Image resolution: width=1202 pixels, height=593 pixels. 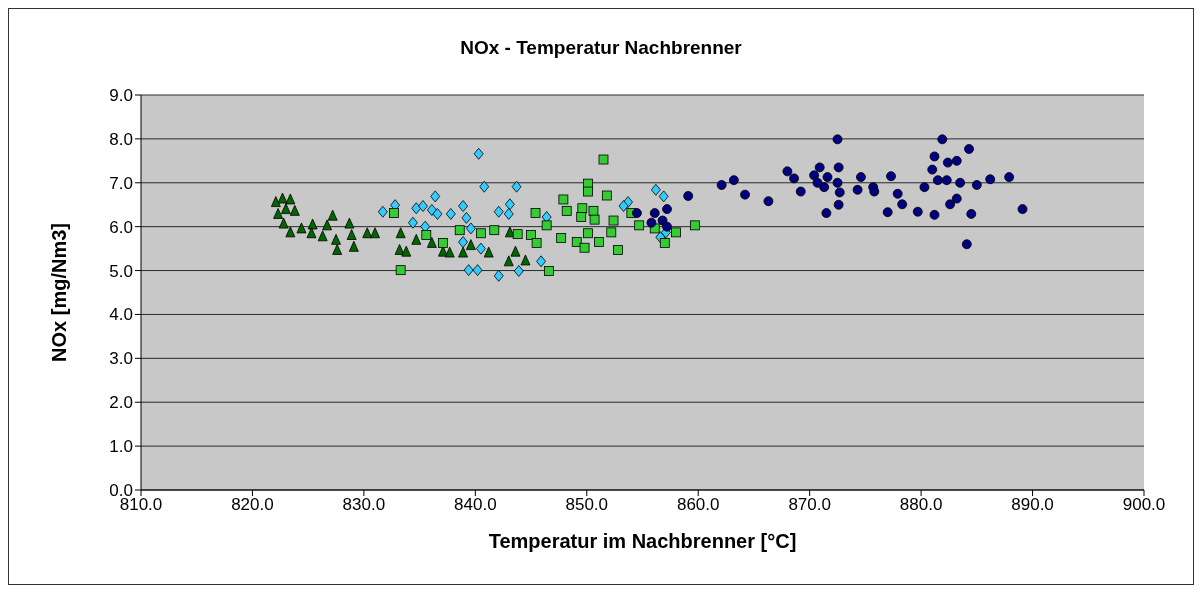 What do you see at coordinates (121, 359) in the screenshot?
I see `y-tick-label: 3.0` at bounding box center [121, 359].